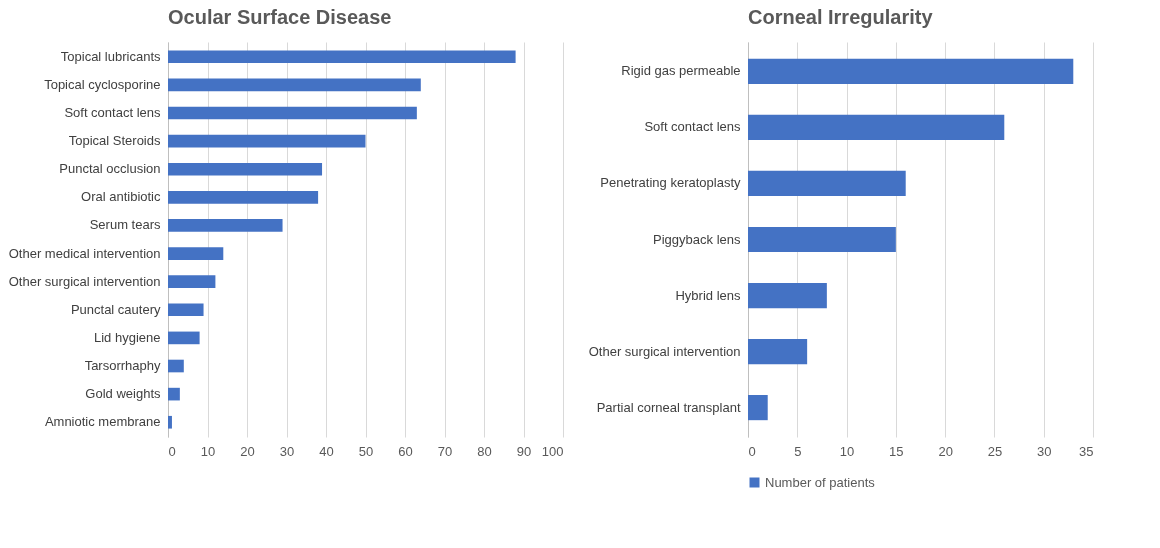 The width and height of the screenshot is (1160, 548). Describe the element at coordinates (280, 17) in the screenshot. I see `chart-title: Ocular Surface Disease` at that location.